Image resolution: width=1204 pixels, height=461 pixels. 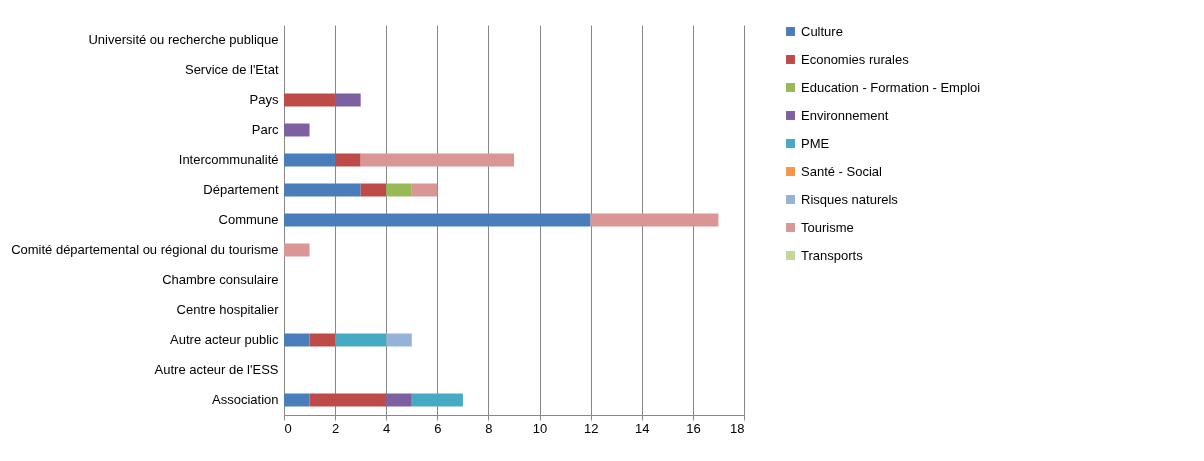 I want to click on y-tick-label: Autre acteur de l'ESS, so click(x=216, y=369).